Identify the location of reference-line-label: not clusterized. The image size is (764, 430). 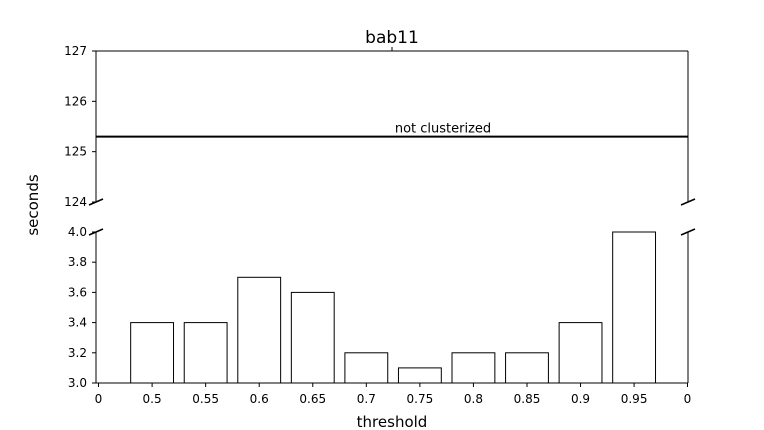
(443, 129).